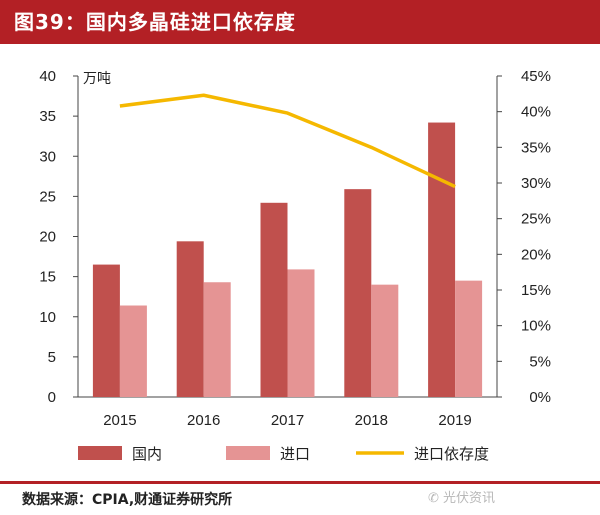 The image size is (600, 515). I want to click on watermark: ✆ 光伏资讯, so click(462, 498).